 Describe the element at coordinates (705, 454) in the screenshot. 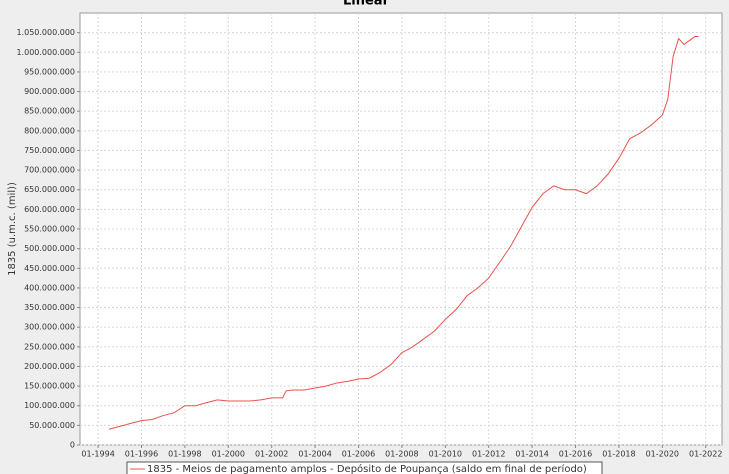

I see `x-tick-label: 01-2022` at that location.